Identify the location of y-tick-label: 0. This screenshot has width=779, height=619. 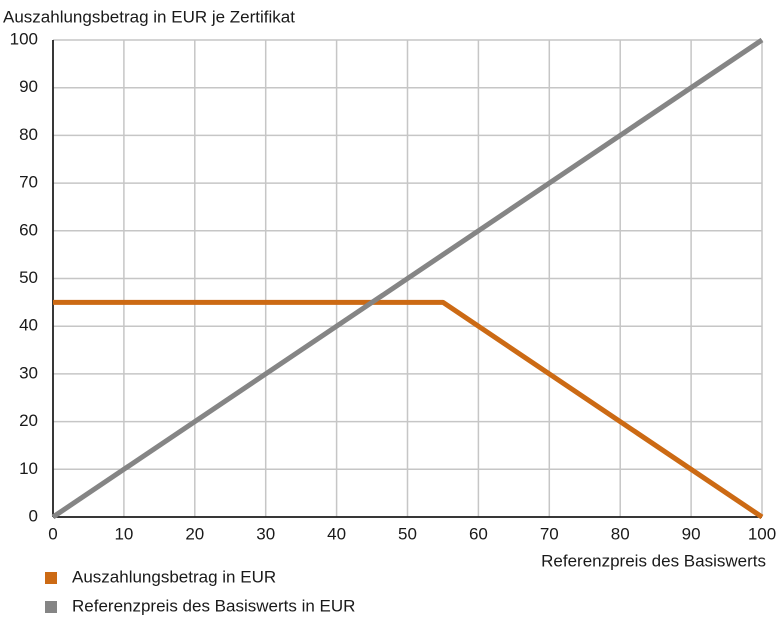
(33, 515).